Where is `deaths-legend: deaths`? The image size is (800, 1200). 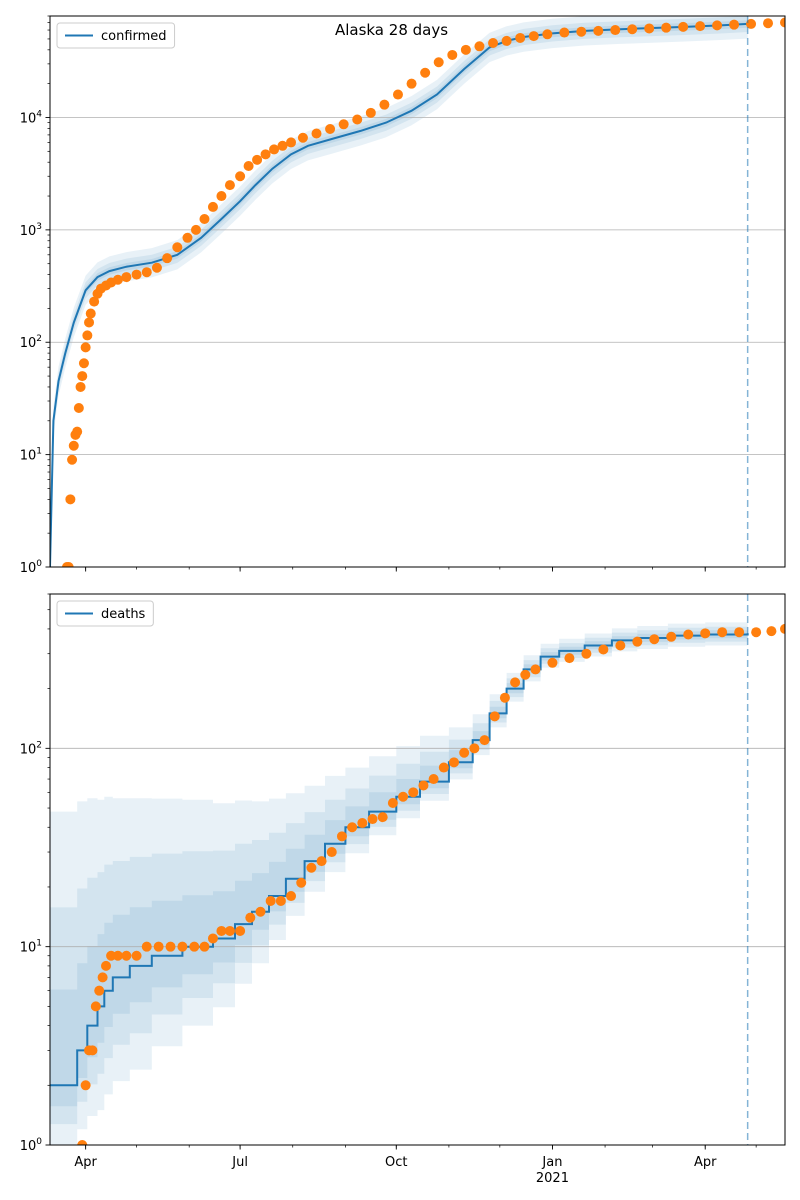 deaths-legend: deaths is located at coordinates (105, 613).